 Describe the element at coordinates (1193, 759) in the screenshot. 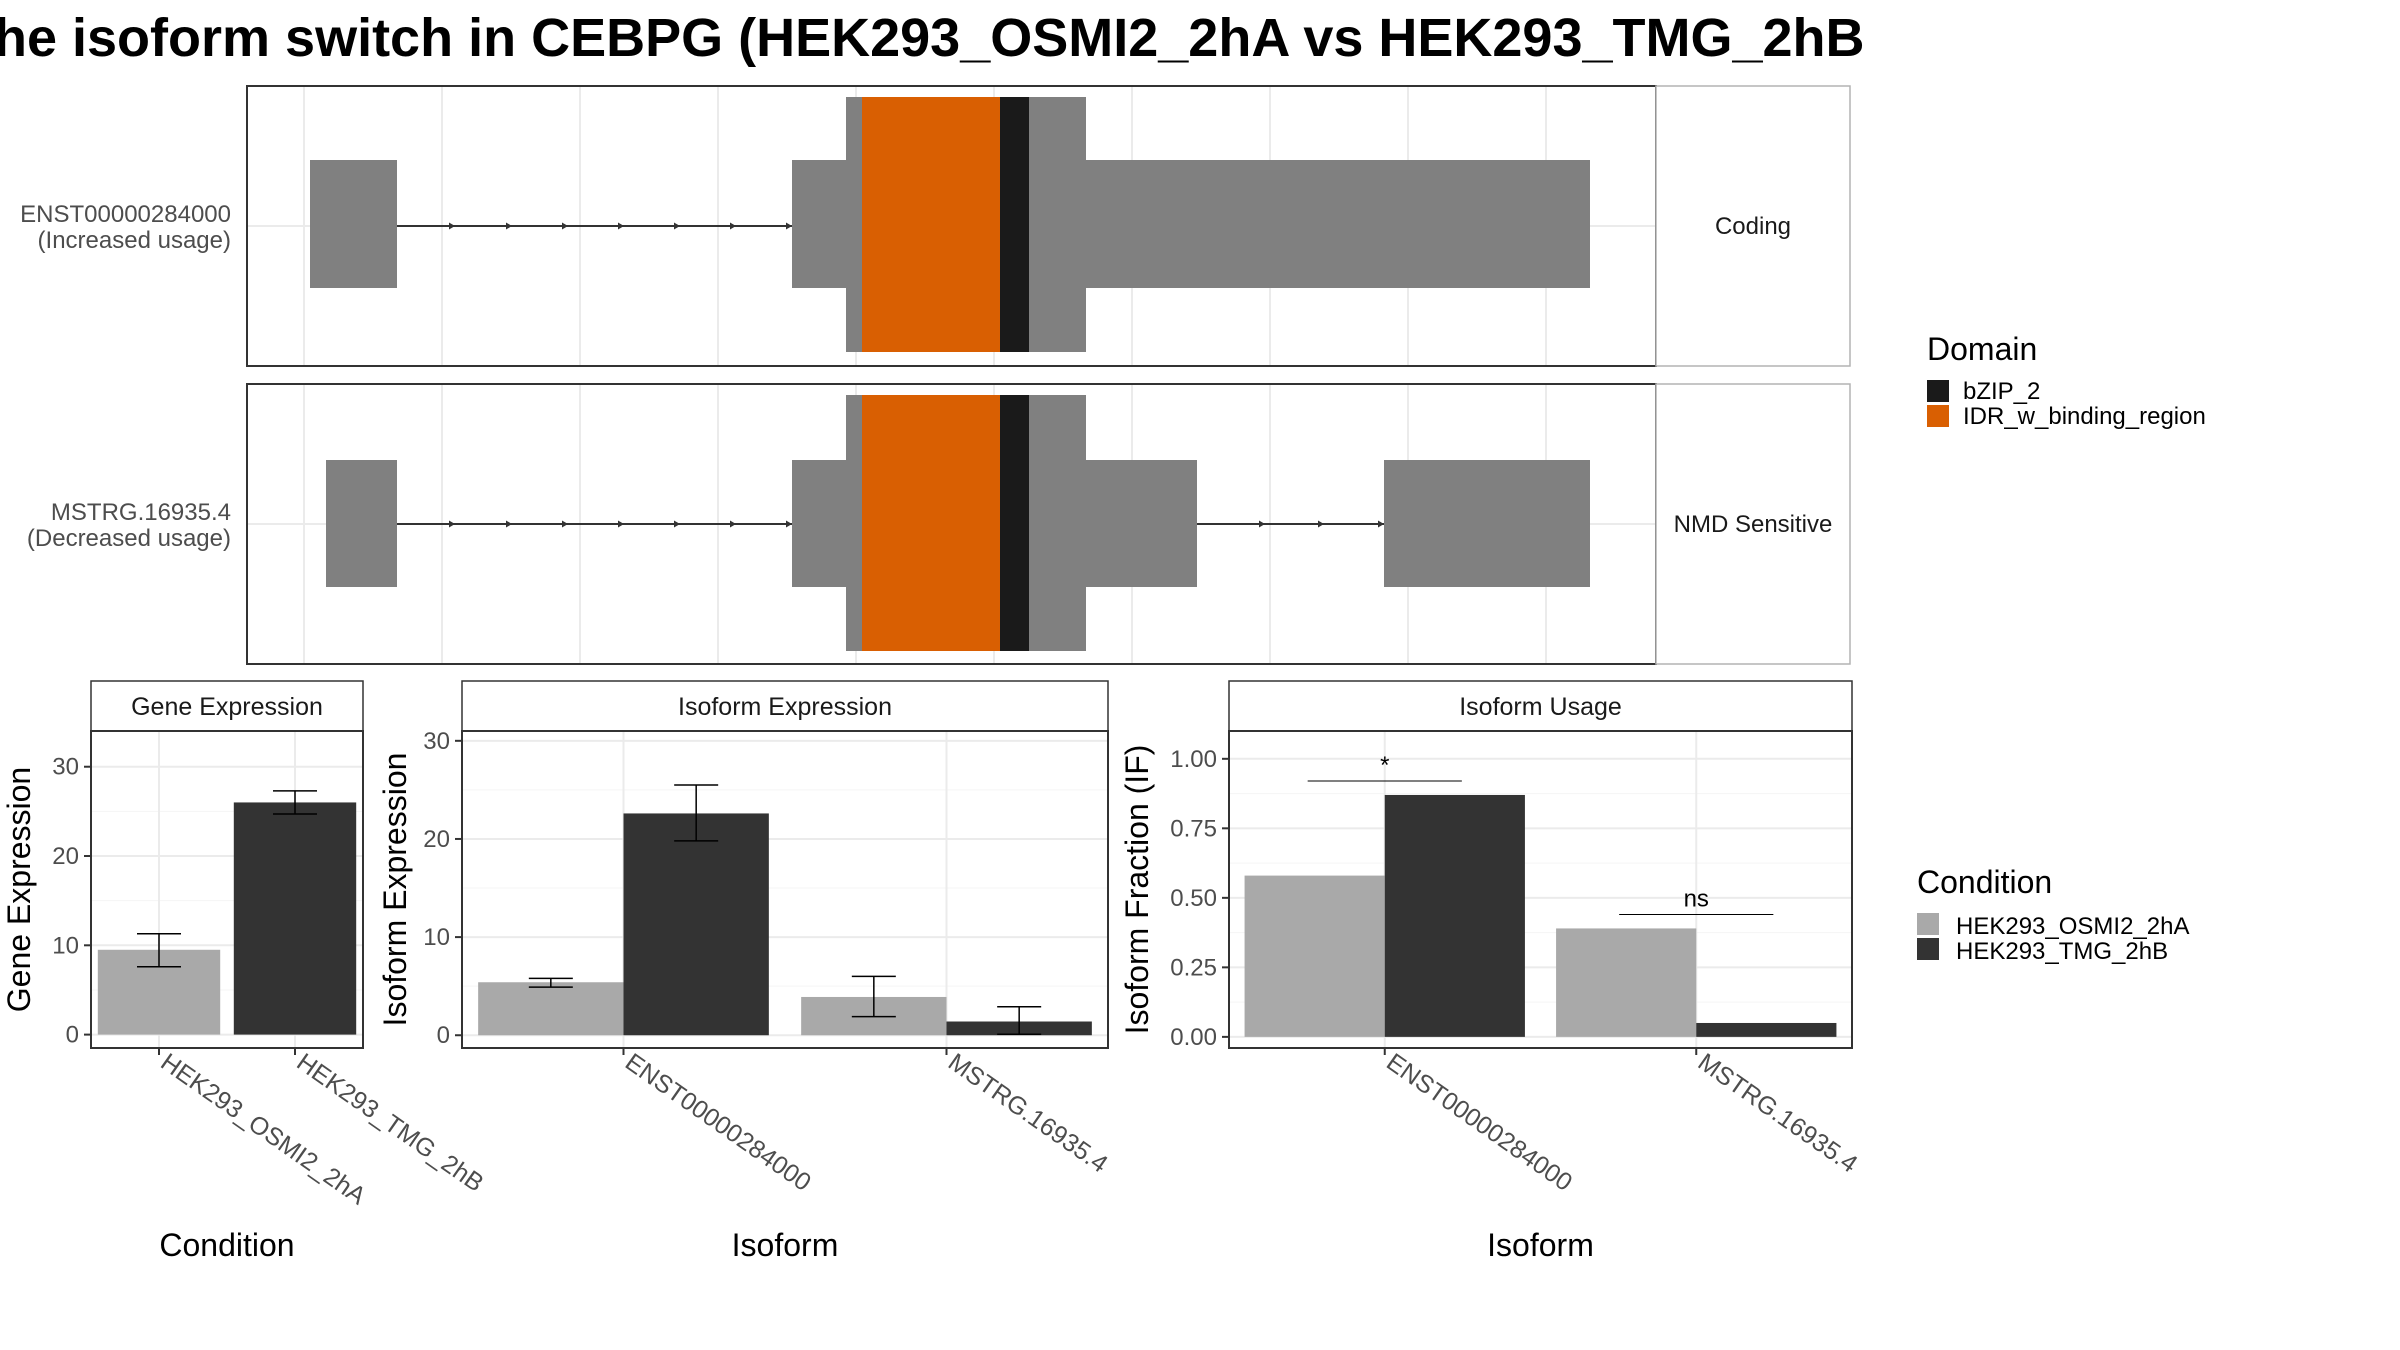

I see `y-tick-label: 1.00` at that location.